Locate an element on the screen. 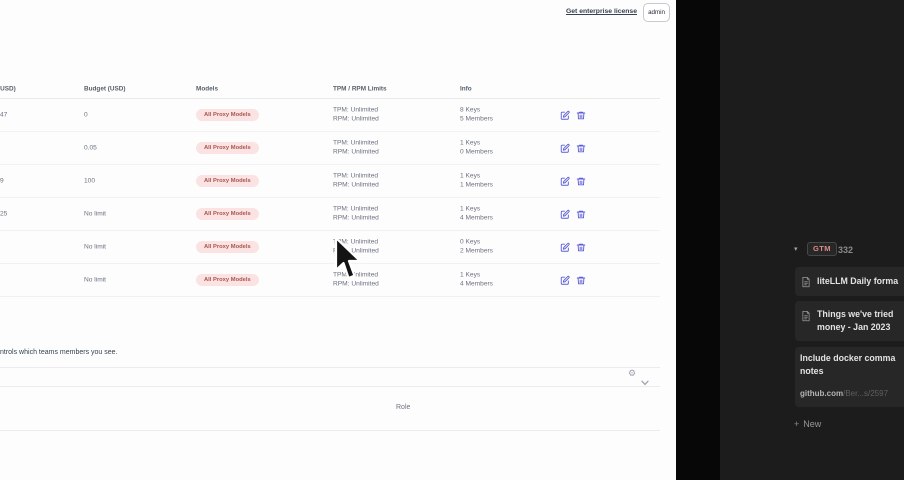  header-spend: (USD) is located at coordinates (8, 89).